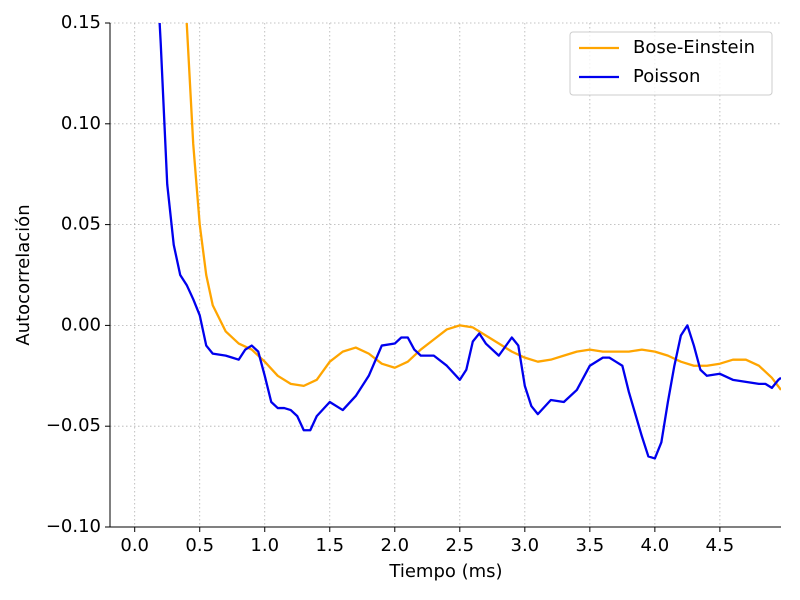  What do you see at coordinates (134, 545) in the screenshot?
I see `x-tick-label: 0.0` at bounding box center [134, 545].